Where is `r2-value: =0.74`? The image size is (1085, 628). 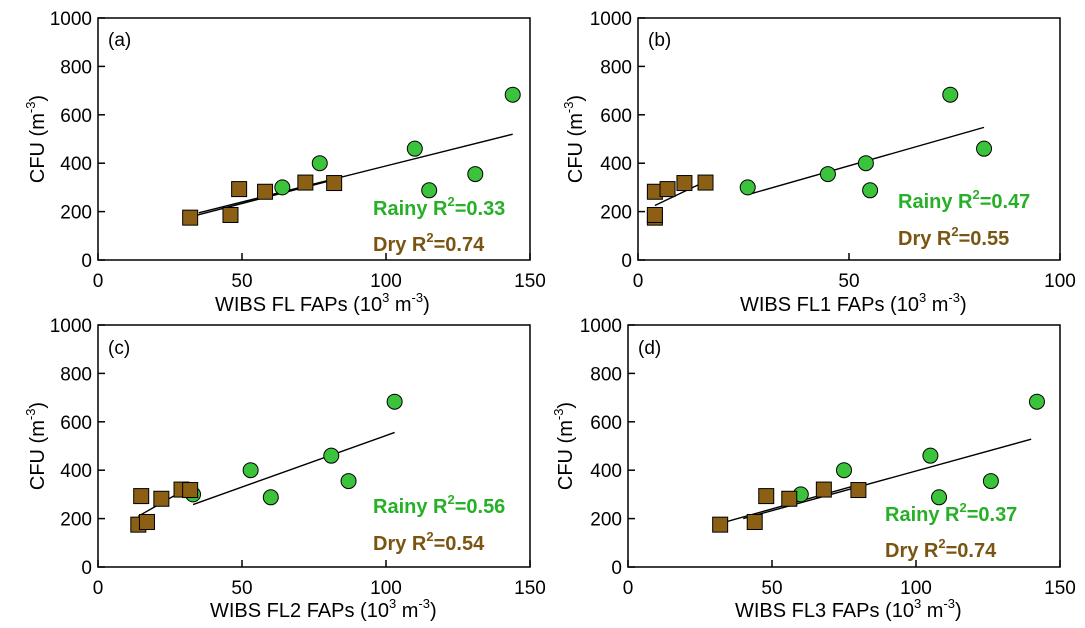 r2-value: =0.74 is located at coordinates (971, 551).